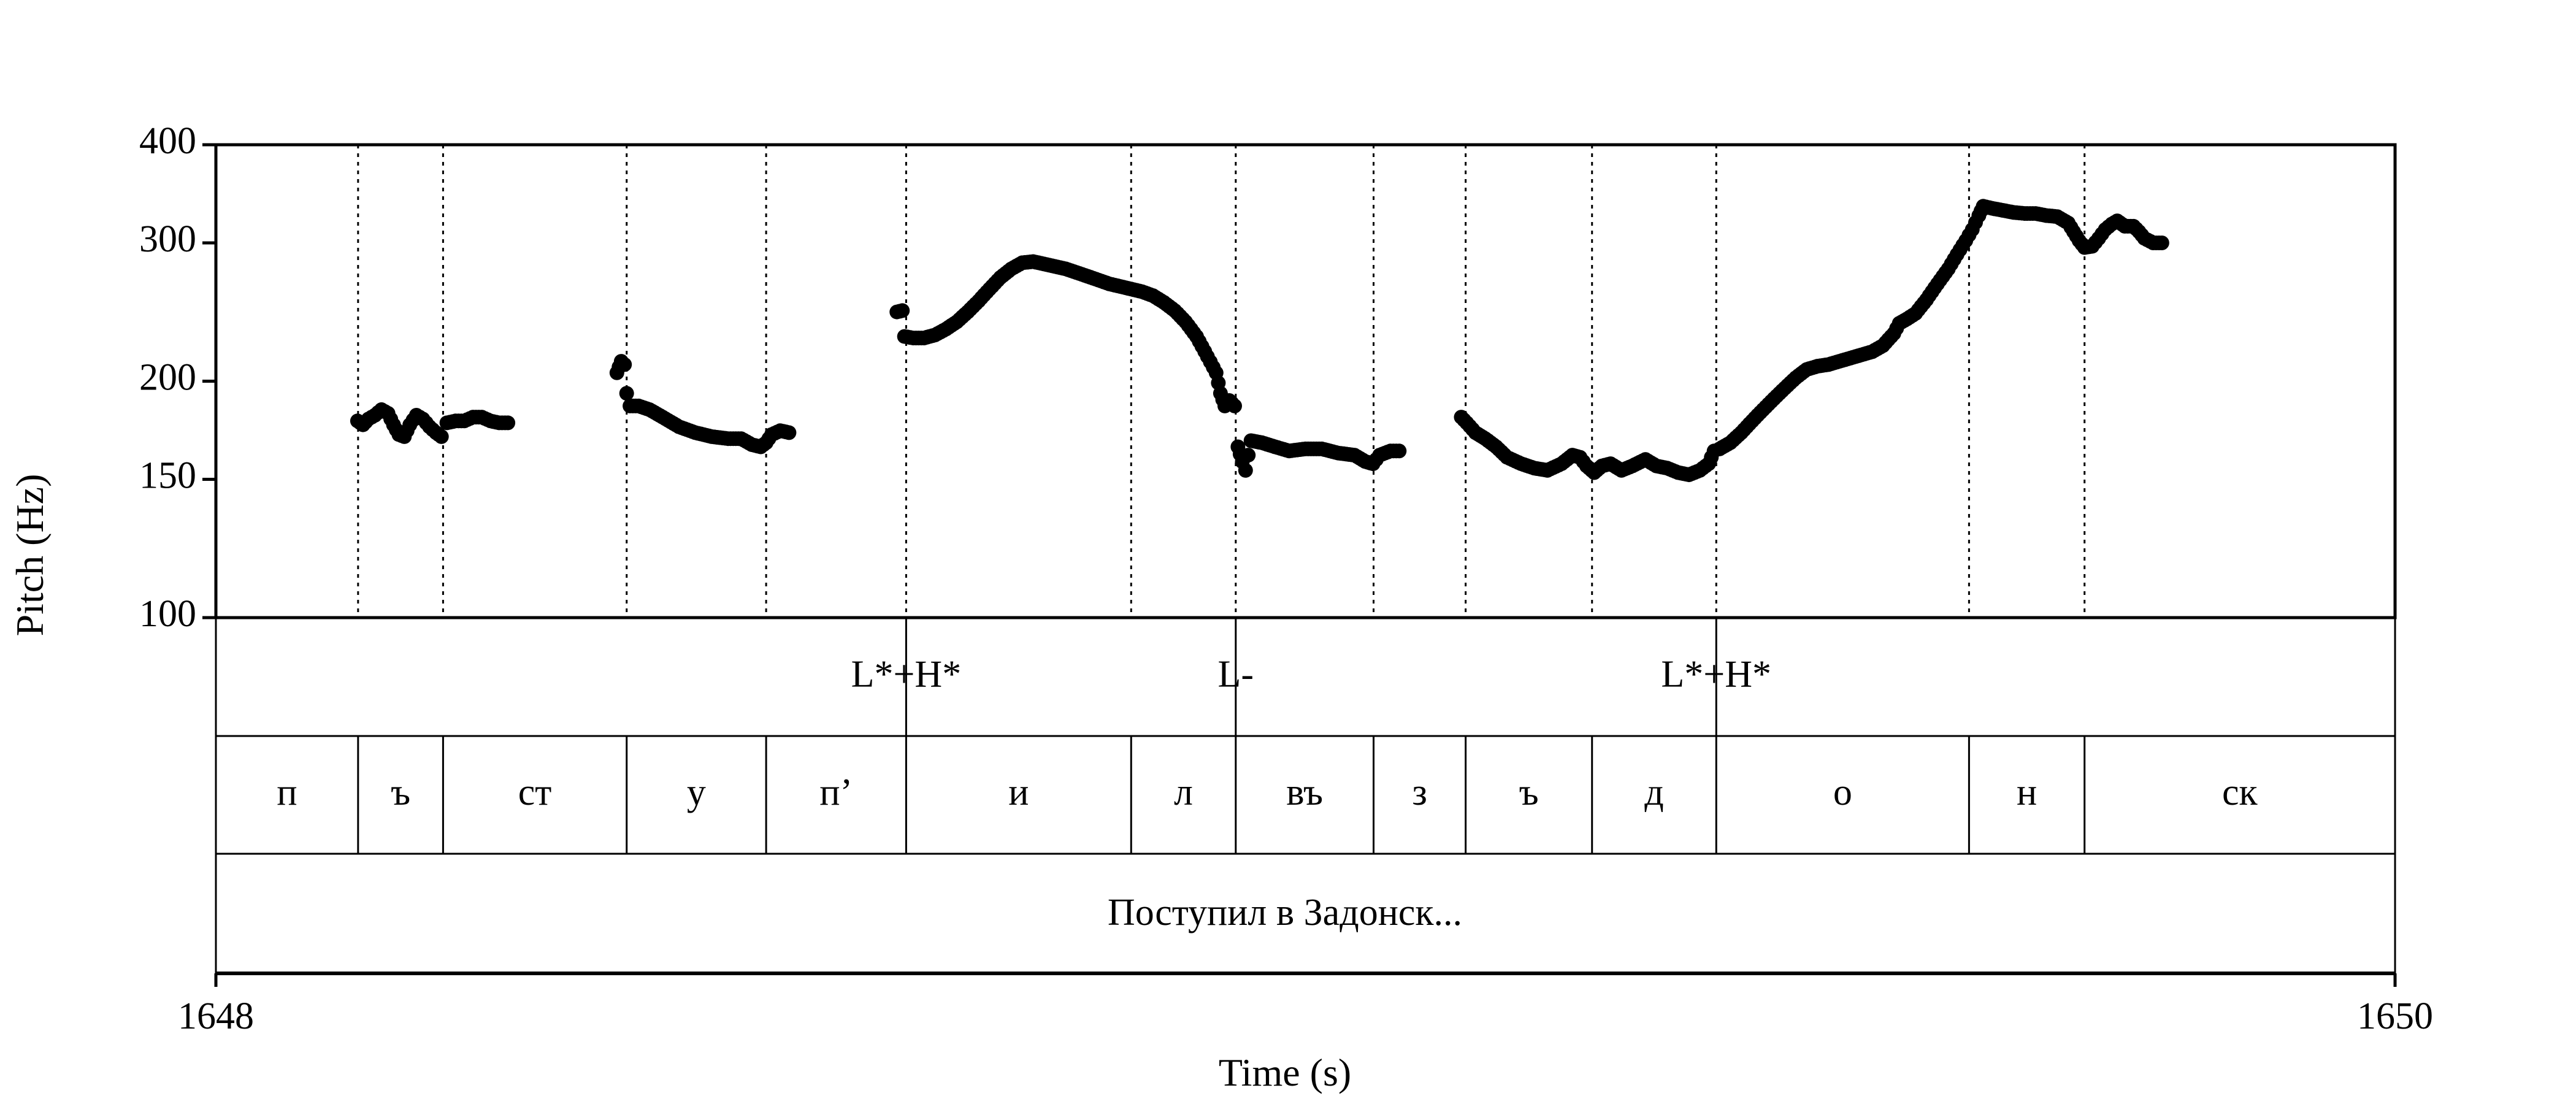 This screenshot has width=2576, height=1104. I want to click on segment-label: л, so click(1183, 792).